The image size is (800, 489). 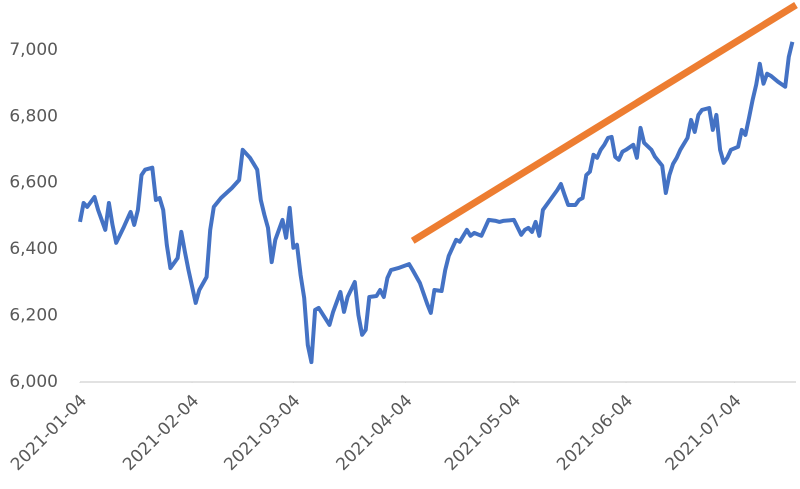 I want to click on x-tick-label: 2021-06-04, so click(x=595, y=433).